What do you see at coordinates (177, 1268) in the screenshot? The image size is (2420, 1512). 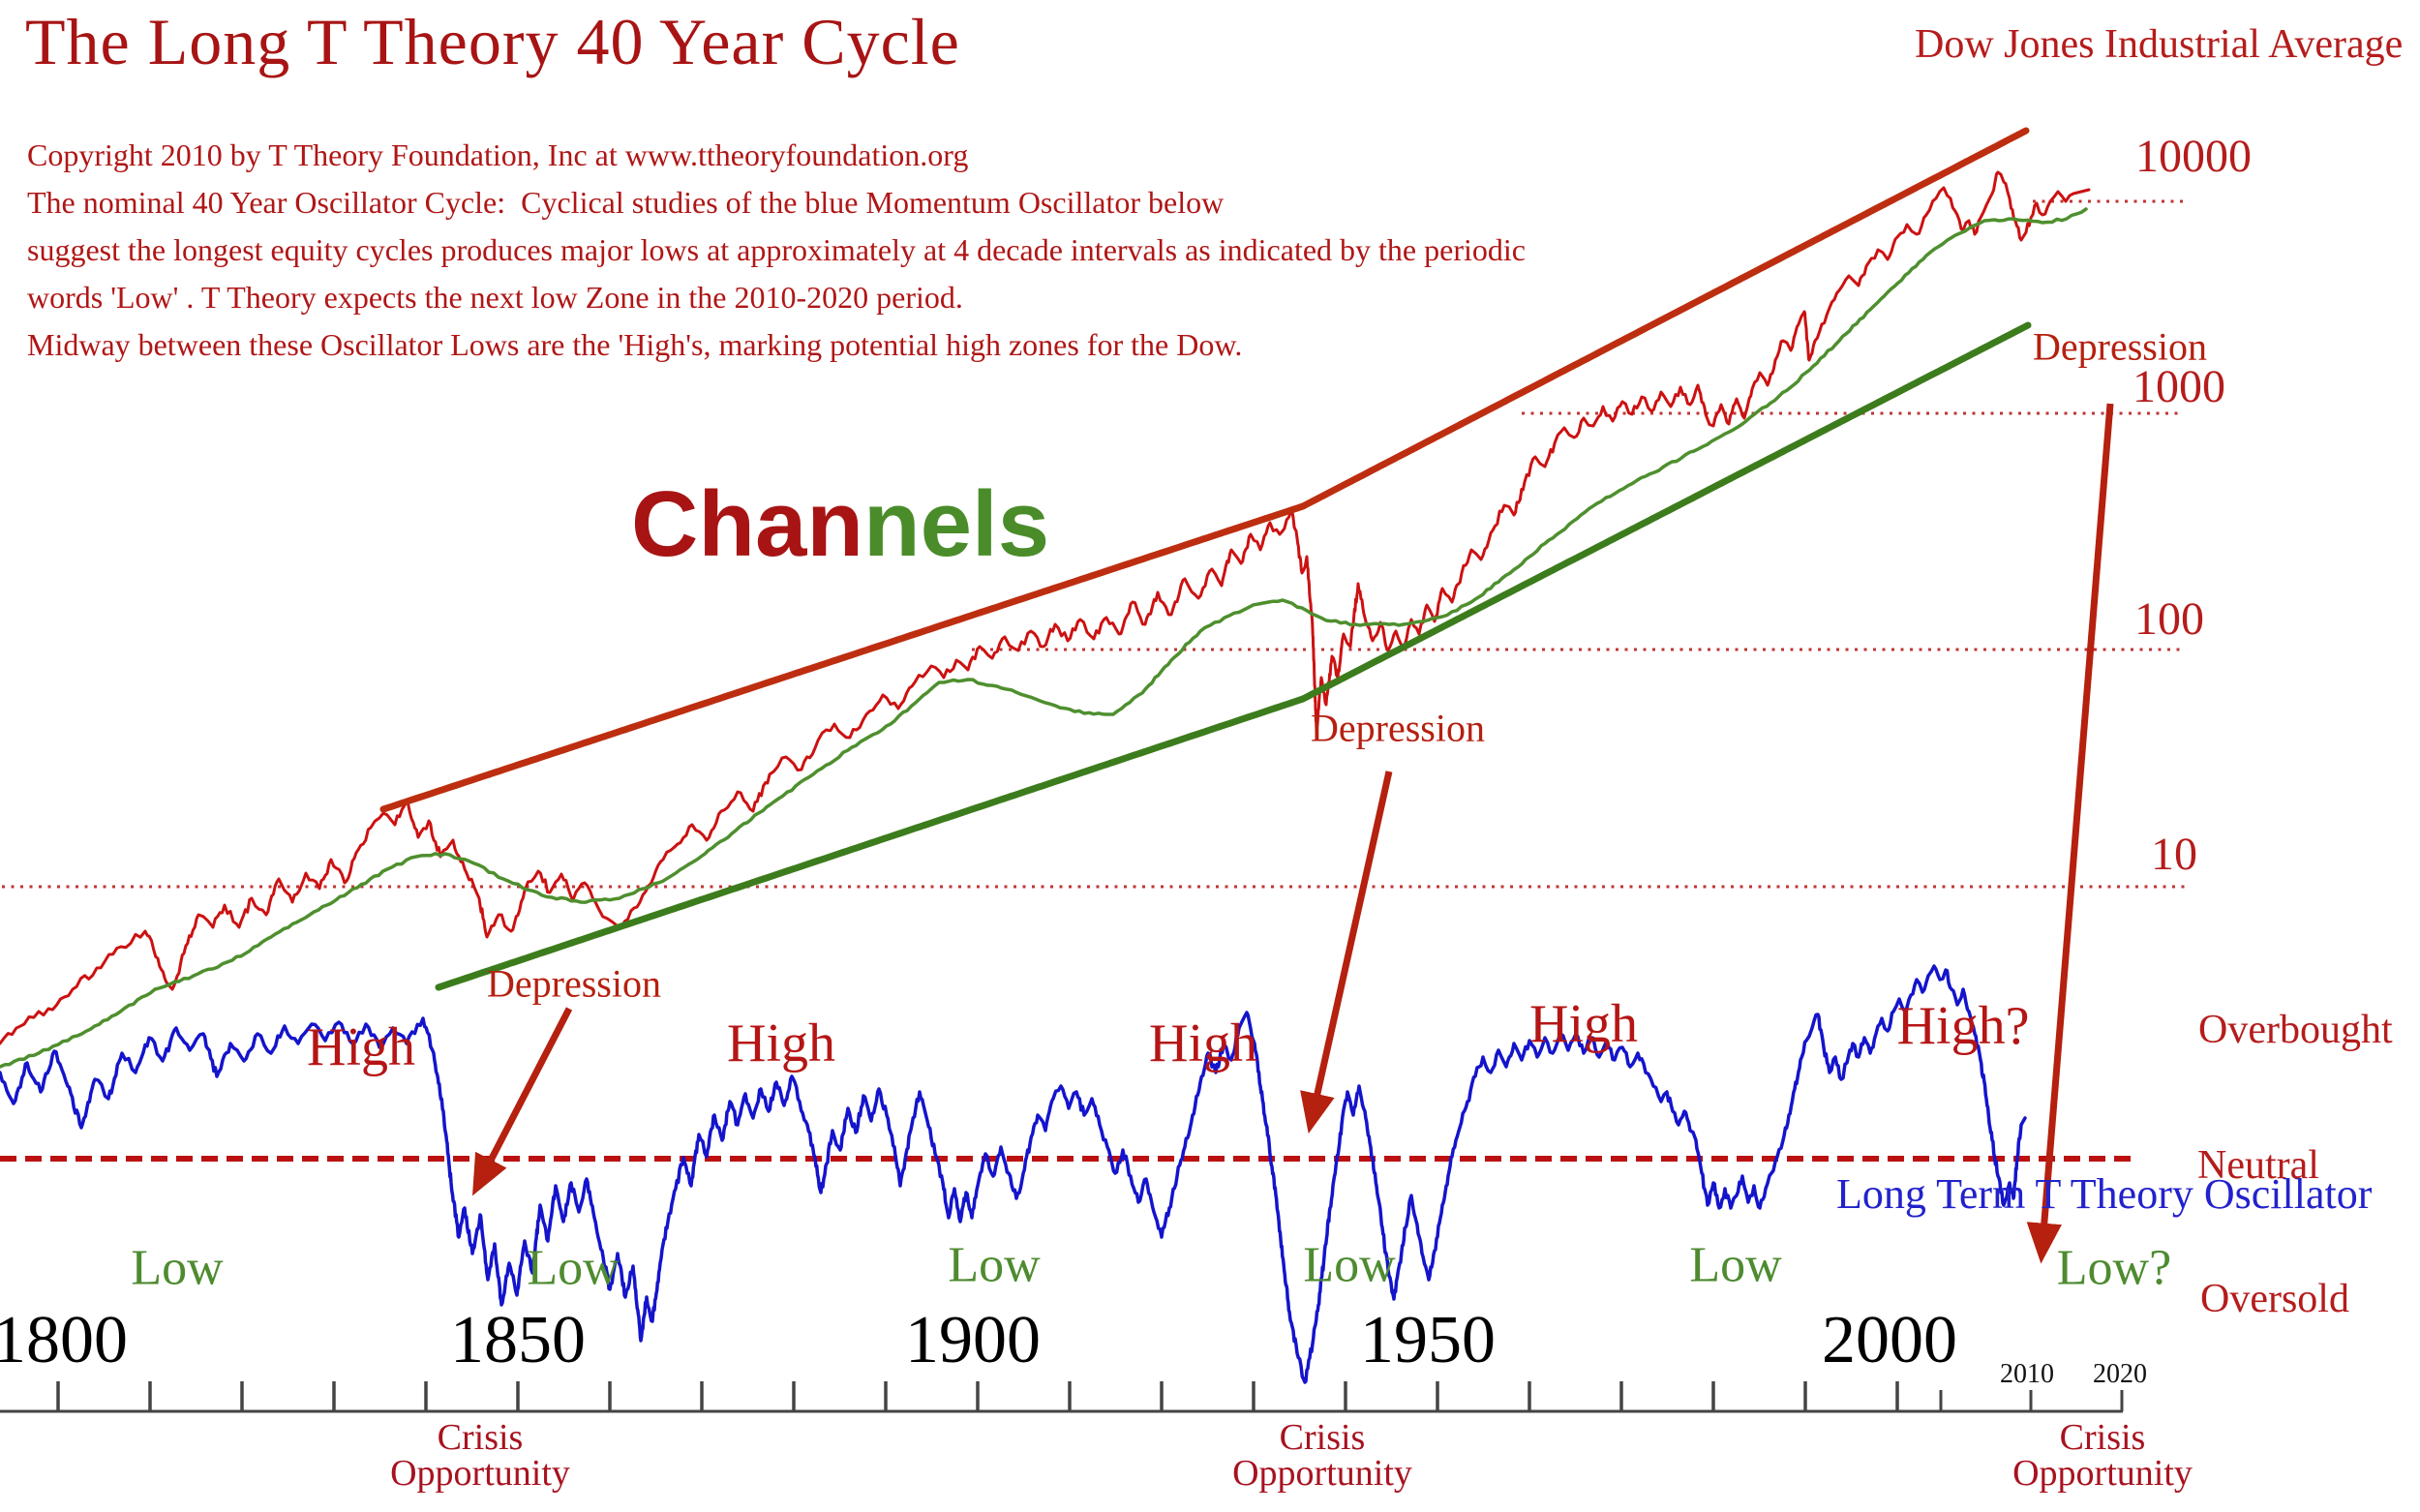 I see `low-label-1: Low` at bounding box center [177, 1268].